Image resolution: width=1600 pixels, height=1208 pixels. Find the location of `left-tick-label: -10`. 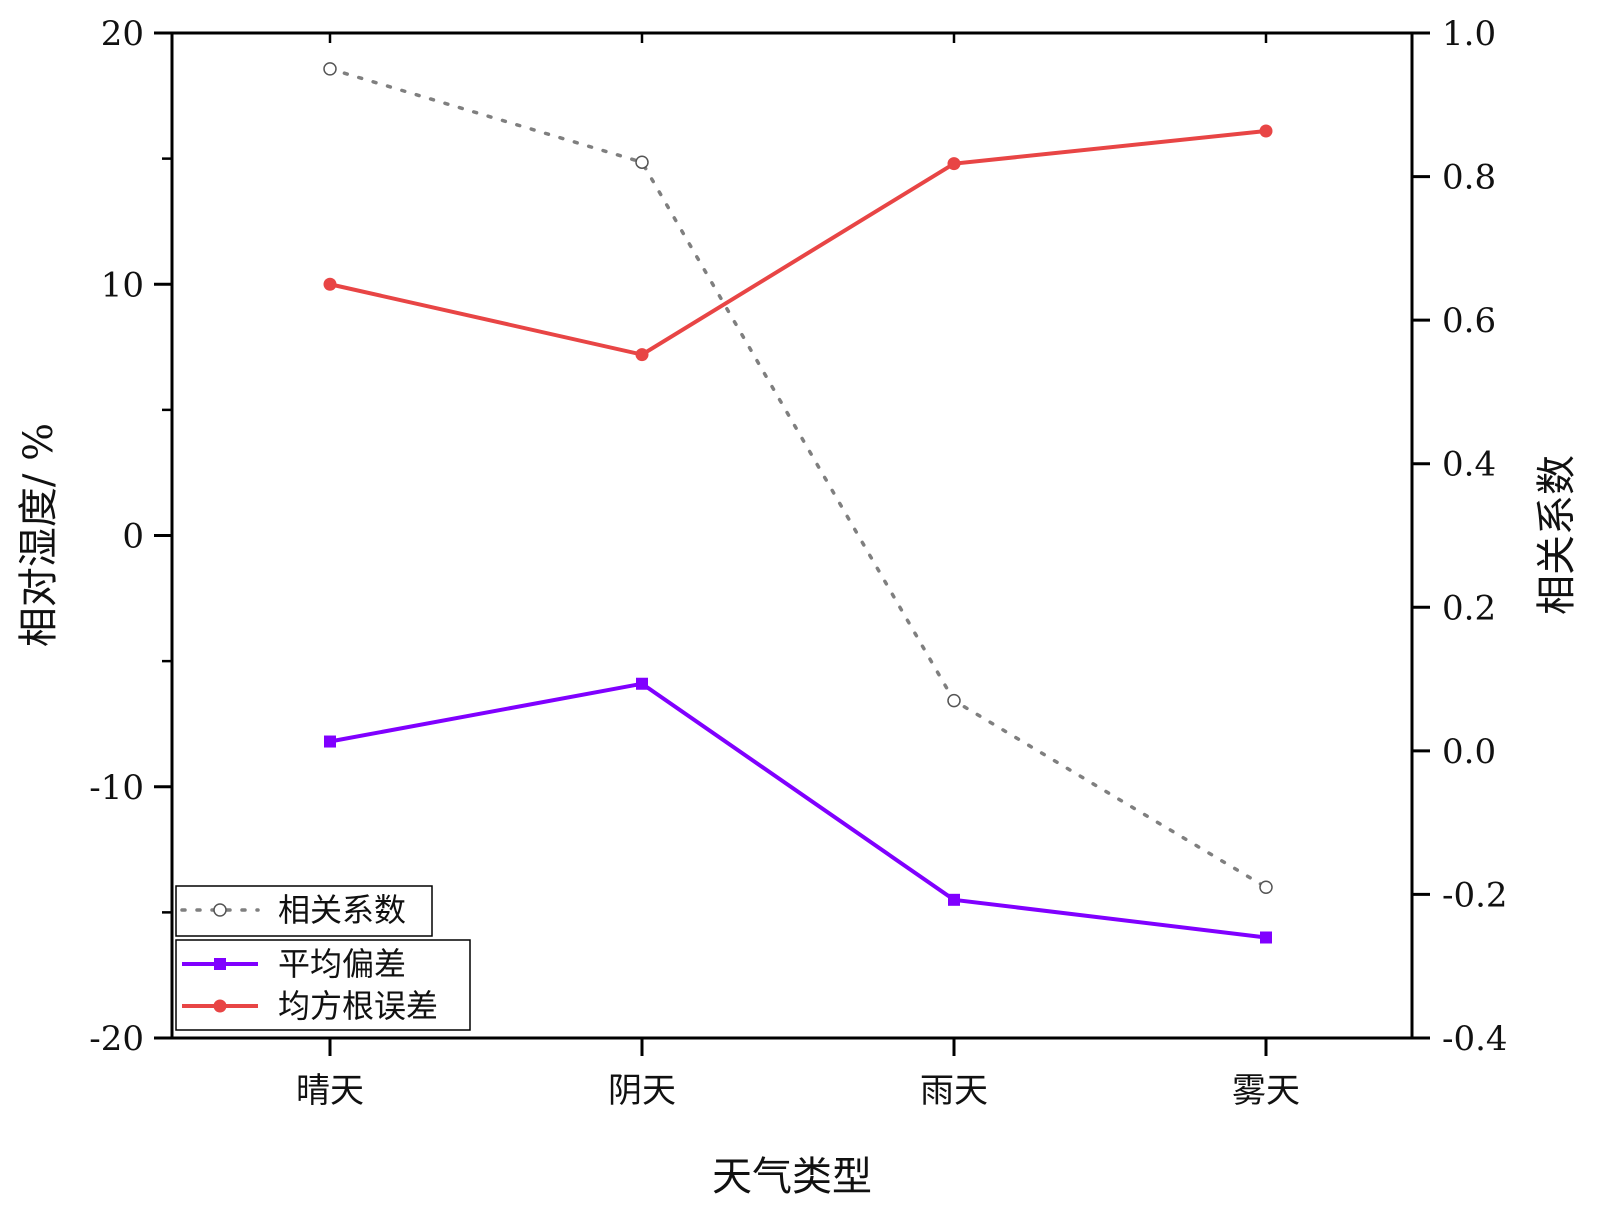

left-tick-label: -10 is located at coordinates (116, 788).